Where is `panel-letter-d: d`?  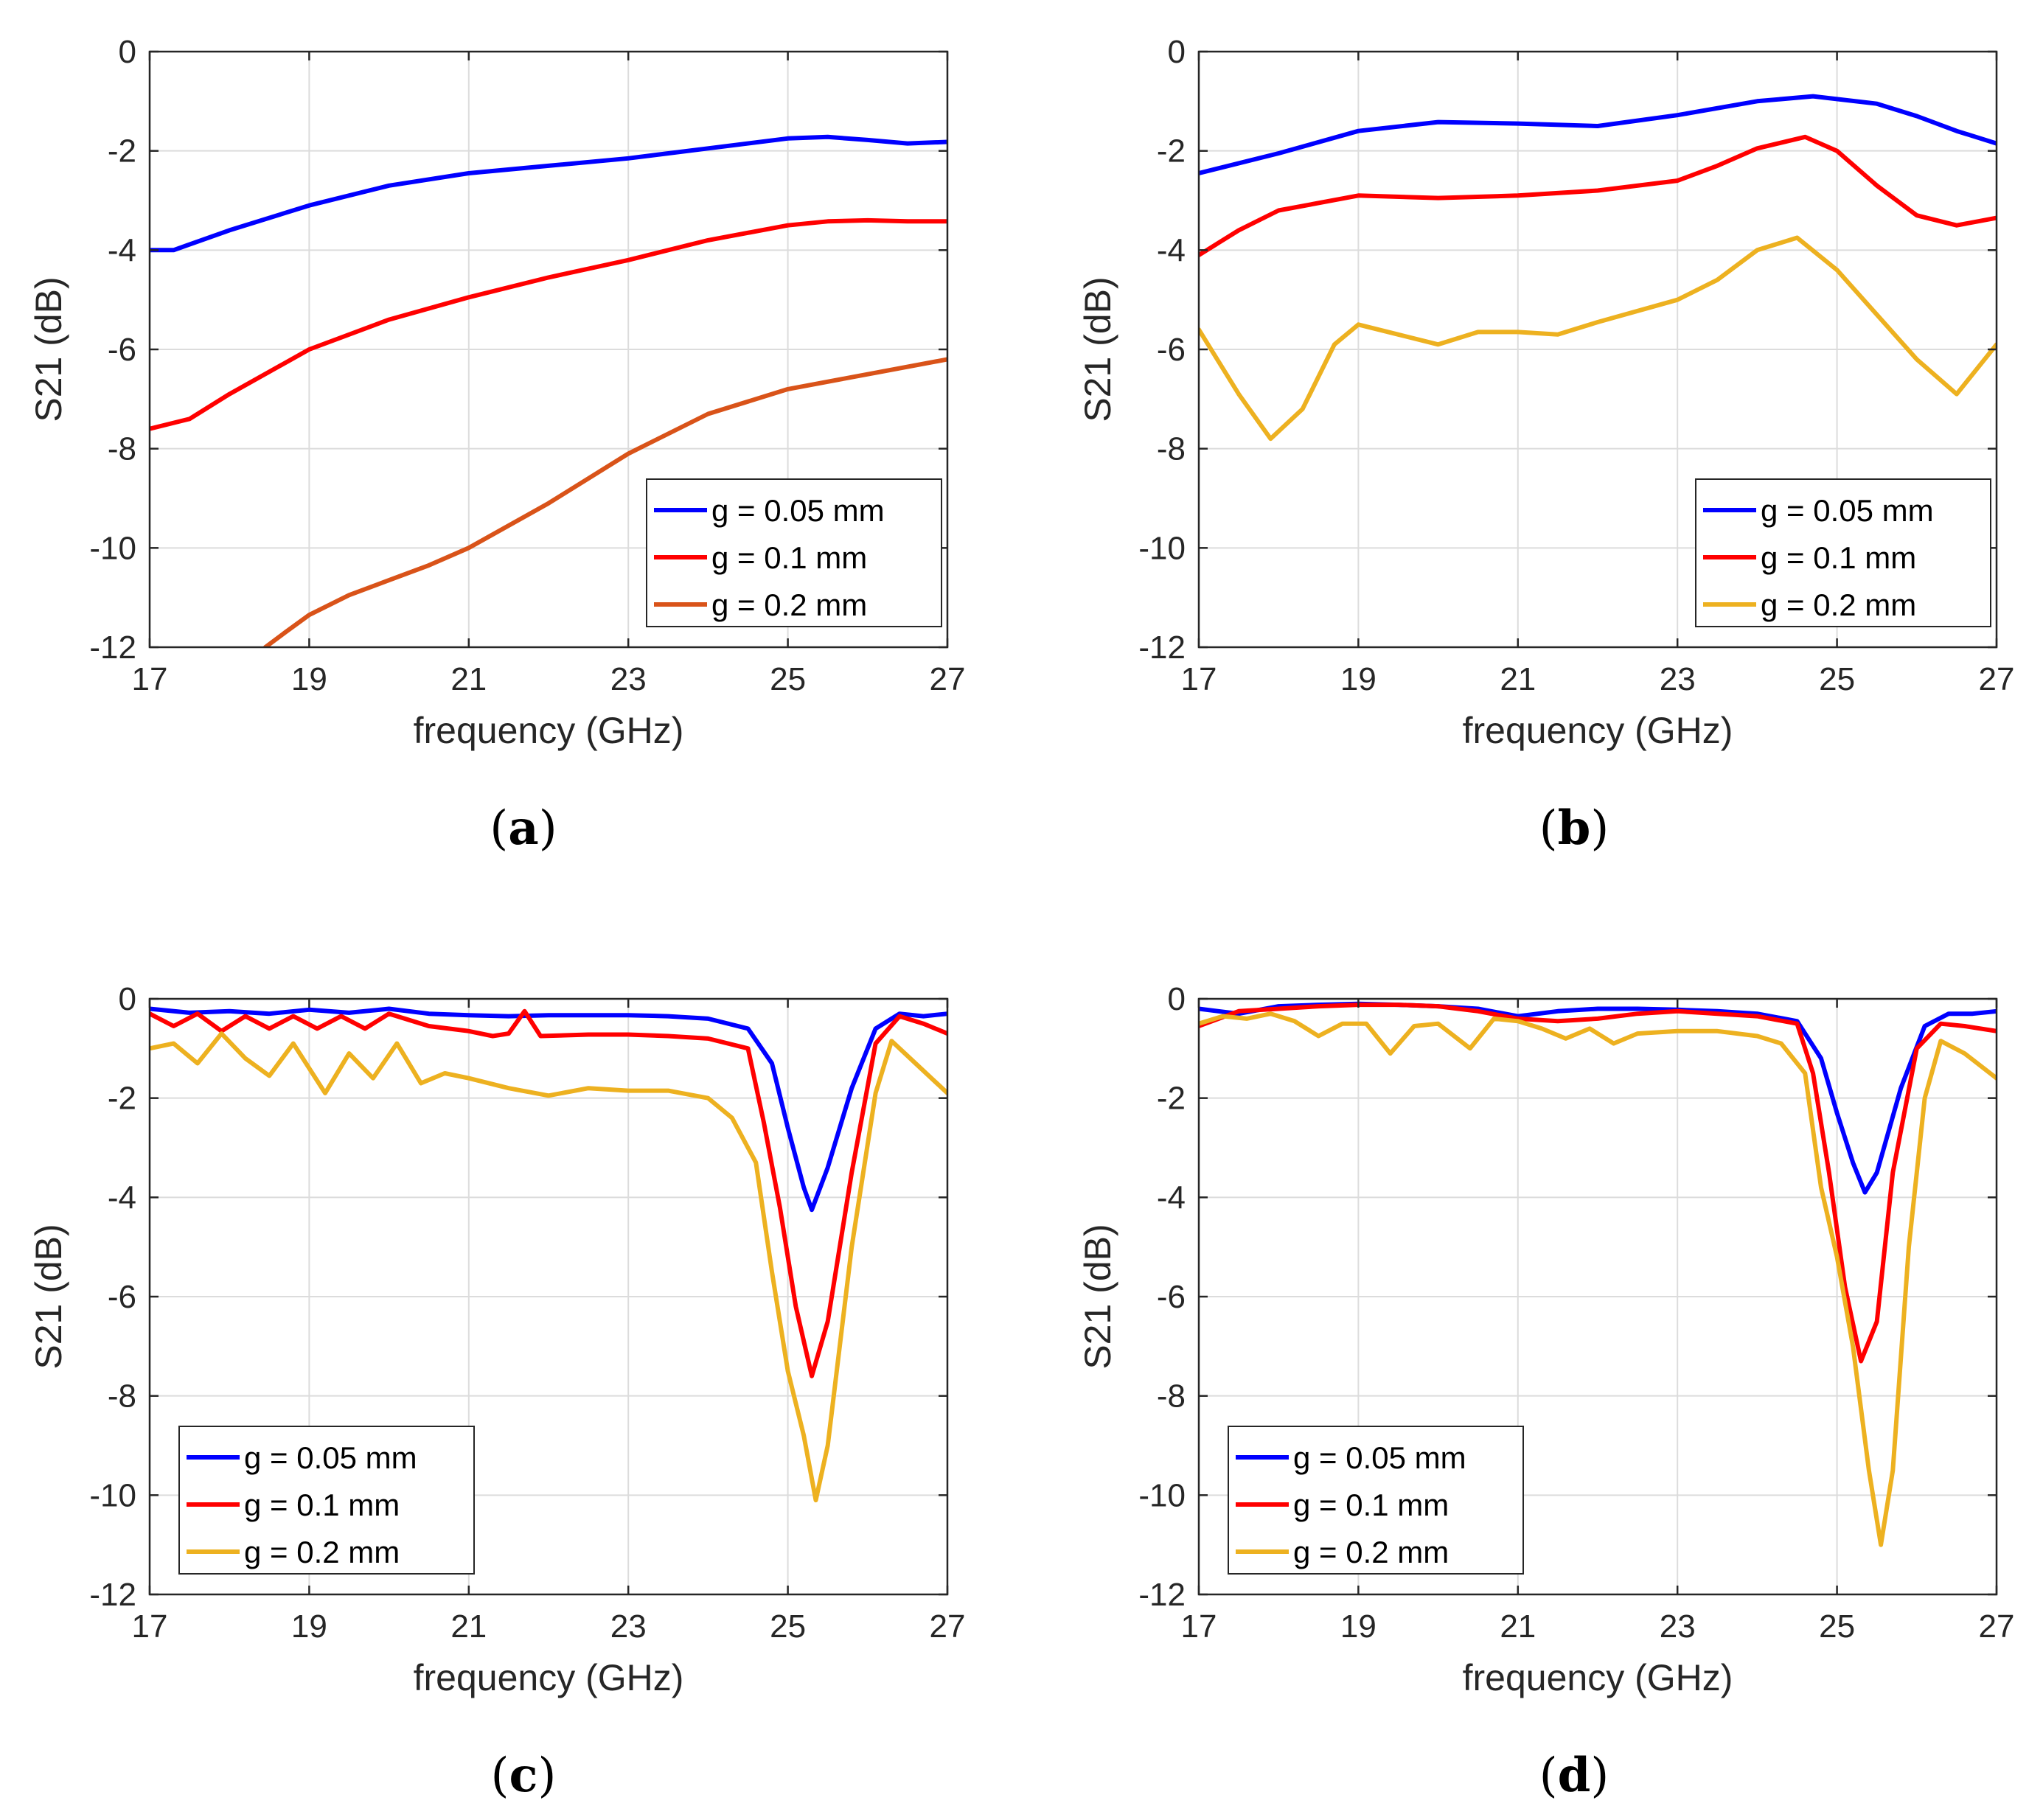
panel-letter-d: d is located at coordinates (1574, 1775).